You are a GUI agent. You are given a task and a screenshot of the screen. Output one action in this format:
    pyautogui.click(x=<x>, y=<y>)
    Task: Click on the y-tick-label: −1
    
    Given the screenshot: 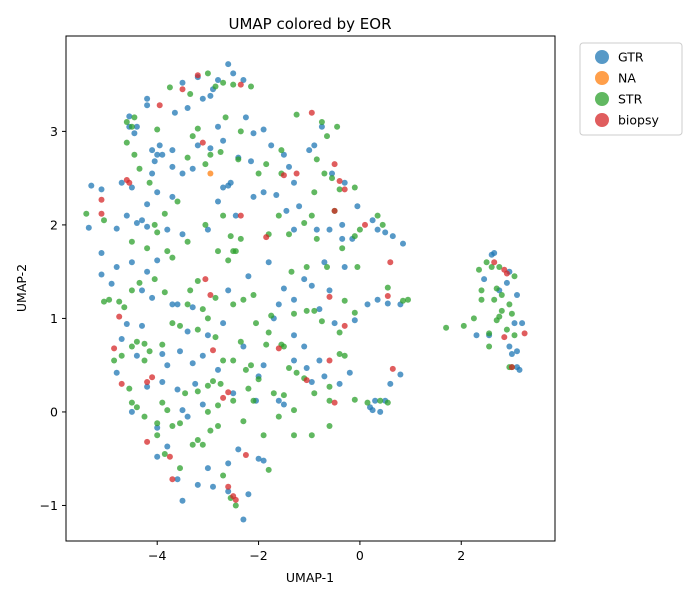 What is the action you would take?
    pyautogui.click(x=49, y=505)
    